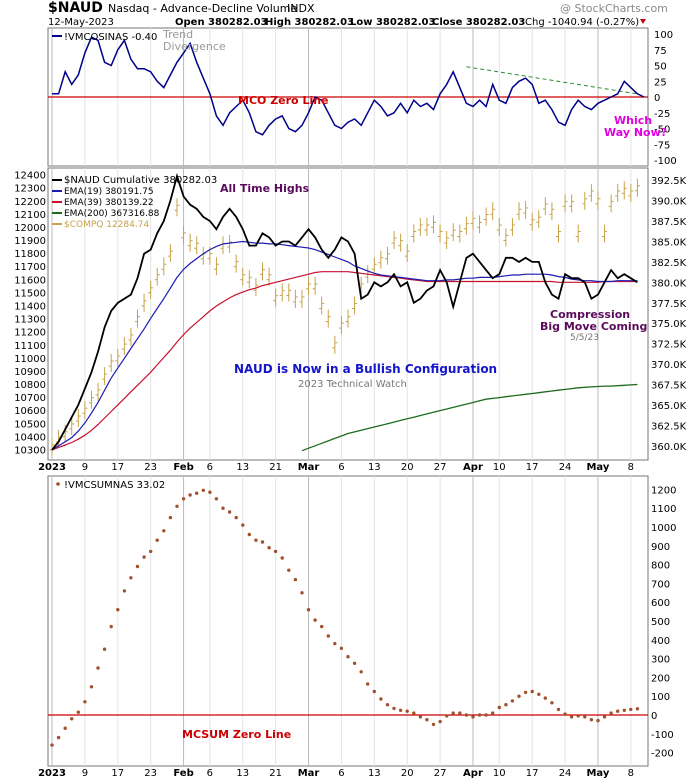 Image resolution: width=700 pixels, height=780 pixels. Describe the element at coordinates (30, 372) in the screenshot. I see `naud-ytick-left-label: 10900` at that location.